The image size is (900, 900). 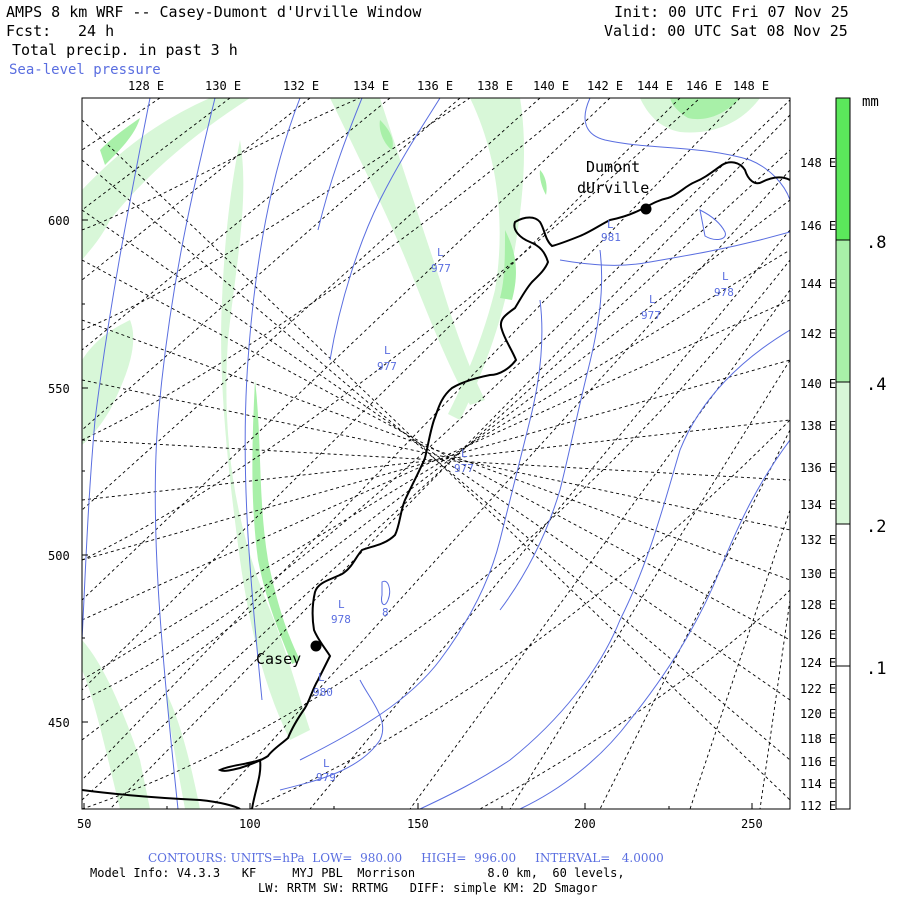 What do you see at coordinates (96, 31) in the screenshot?
I see `forecast-hours: 24 h` at bounding box center [96, 31].